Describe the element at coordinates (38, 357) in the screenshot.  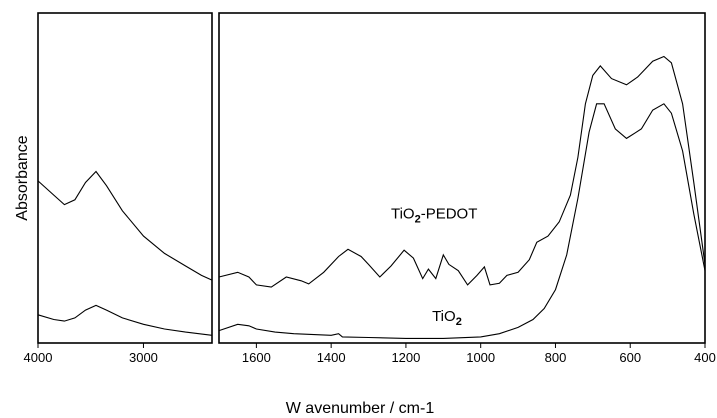
I see `x-tick-label: 4000` at that location.